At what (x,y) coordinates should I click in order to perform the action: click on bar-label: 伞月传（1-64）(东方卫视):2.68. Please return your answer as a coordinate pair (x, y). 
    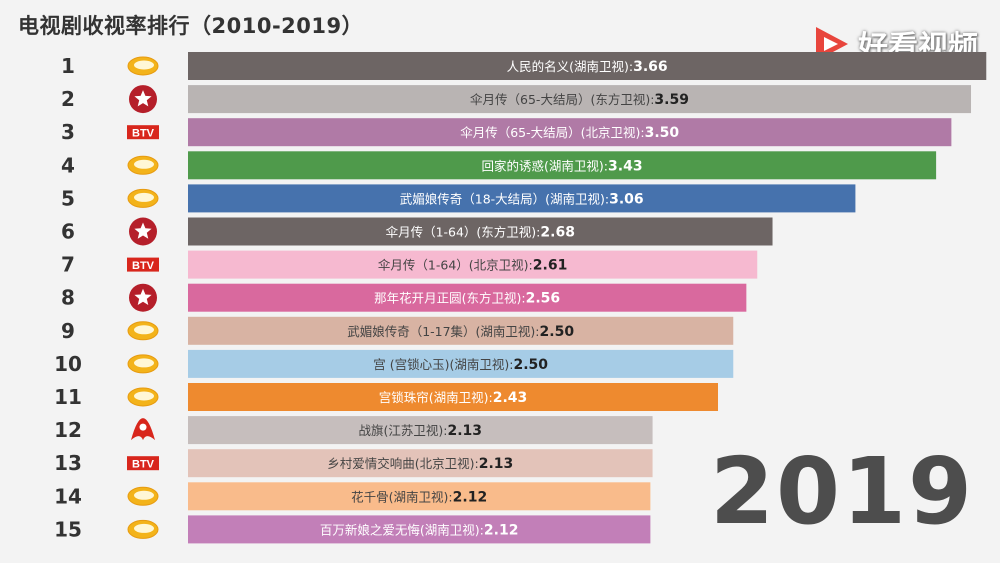
    Looking at the image, I should click on (480, 233).